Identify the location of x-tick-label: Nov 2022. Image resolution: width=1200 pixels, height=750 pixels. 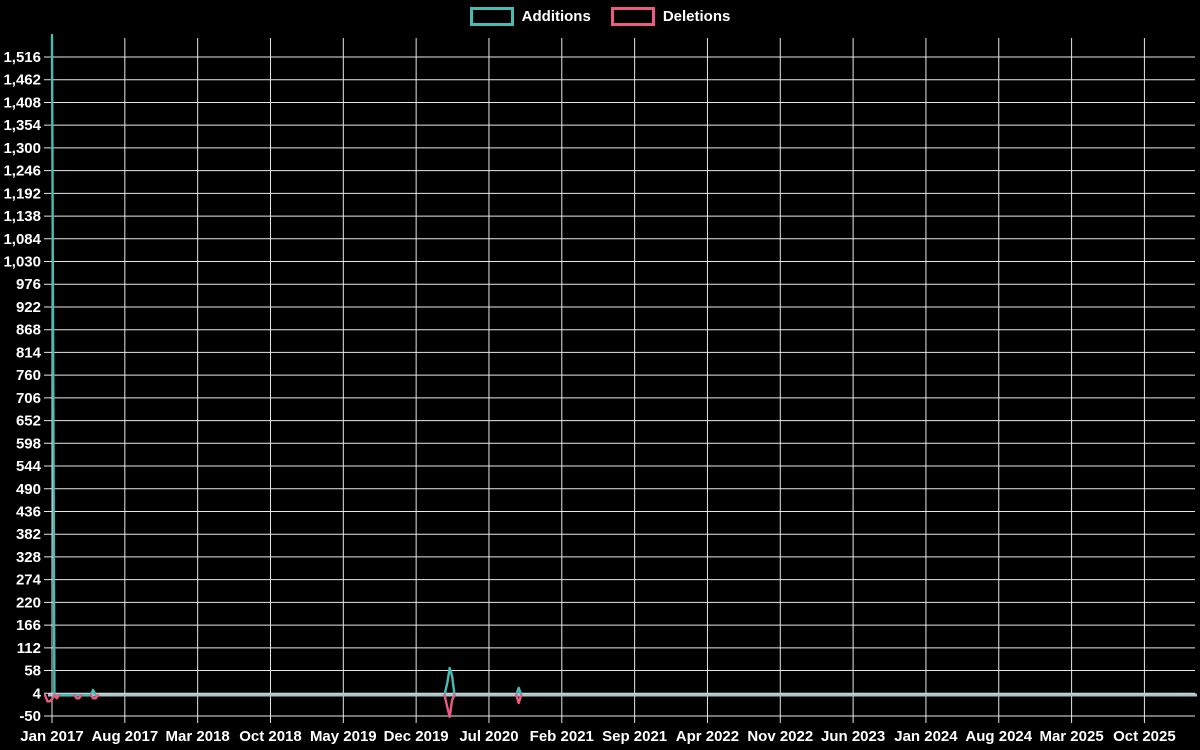
(780, 736).